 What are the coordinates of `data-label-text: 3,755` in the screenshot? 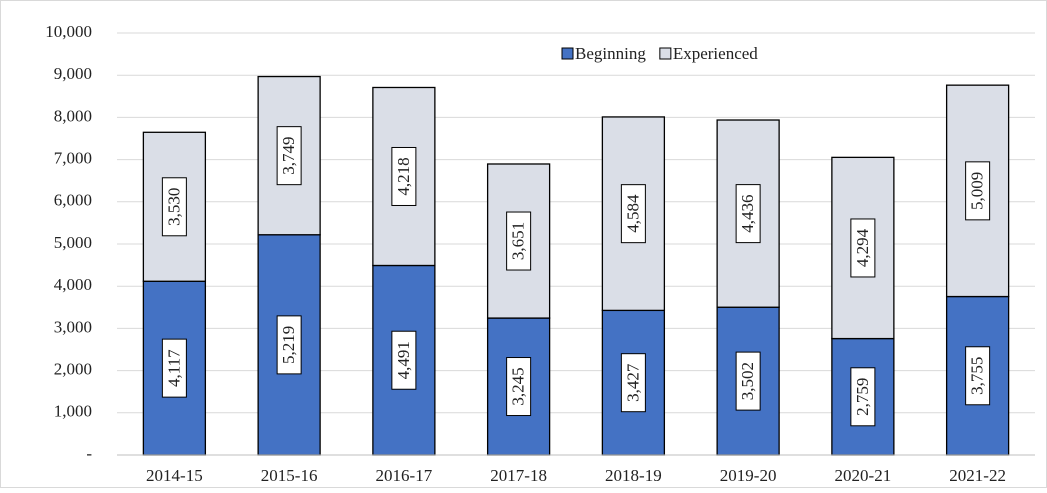 It's located at (977, 376).